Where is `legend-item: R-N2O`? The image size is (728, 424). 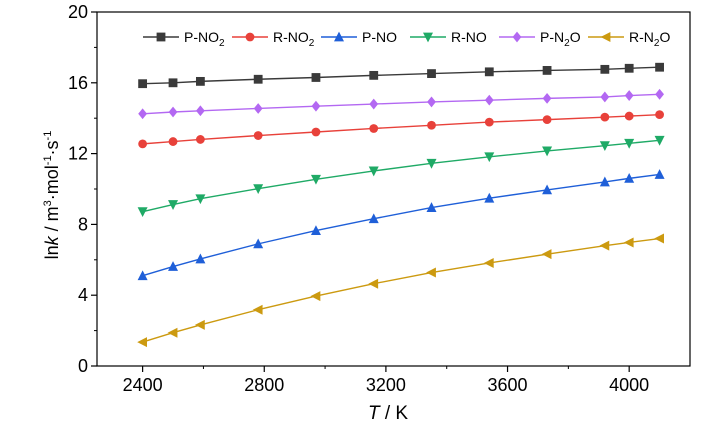 legend-item: R-N2O is located at coordinates (629, 39).